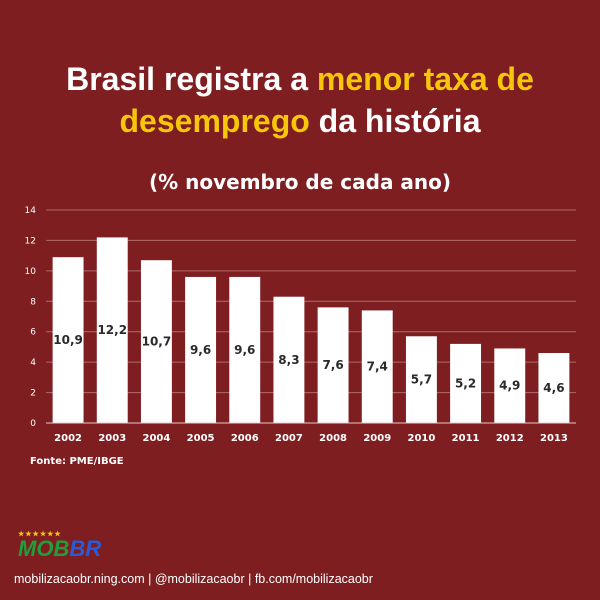 Image resolution: width=600 pixels, height=600 pixels. I want to click on y-tick-label: 4, so click(33, 363).